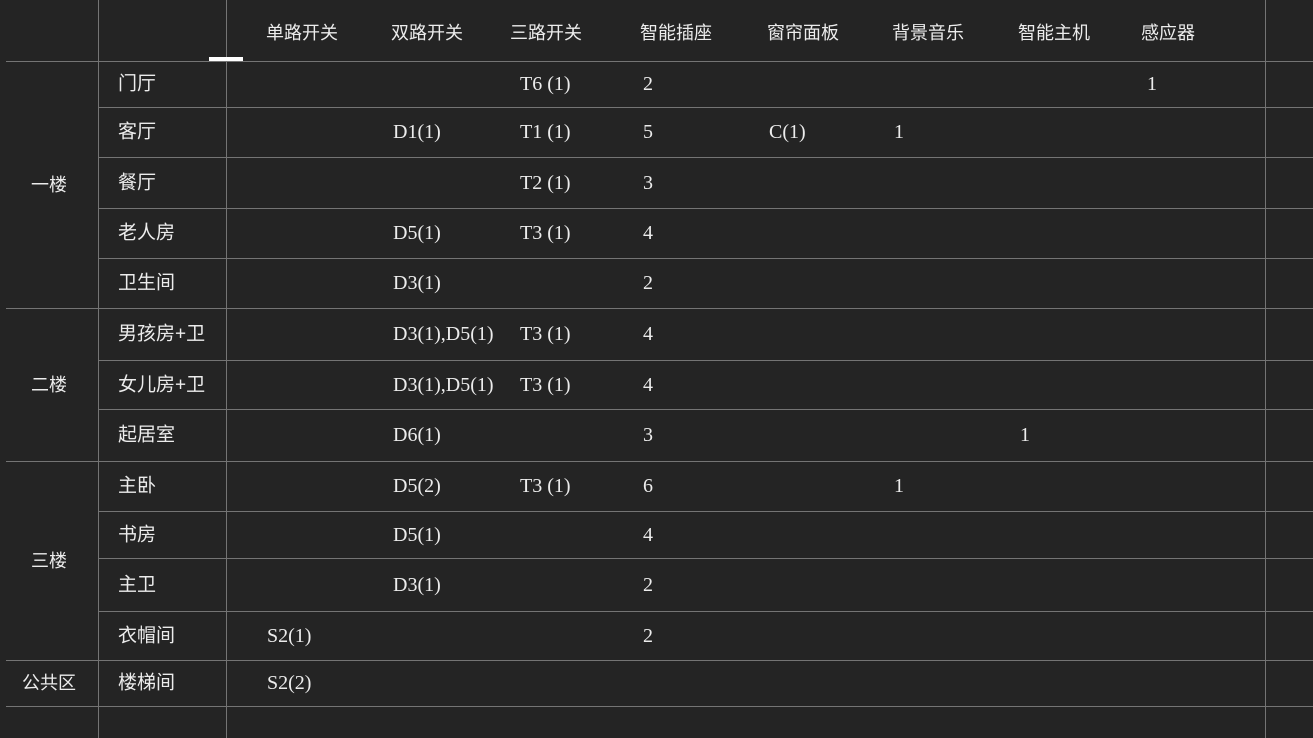 The height and width of the screenshot is (738, 1313). What do you see at coordinates (49, 683) in the screenshot?
I see `floor-group-label: 公共区` at bounding box center [49, 683].